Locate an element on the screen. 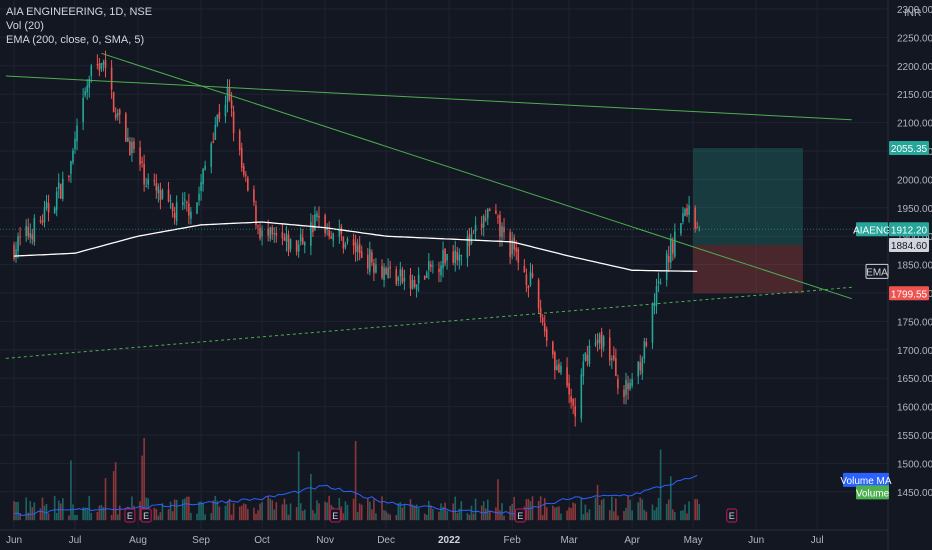  y-tick-label: 1950.00 is located at coordinates (914, 209).